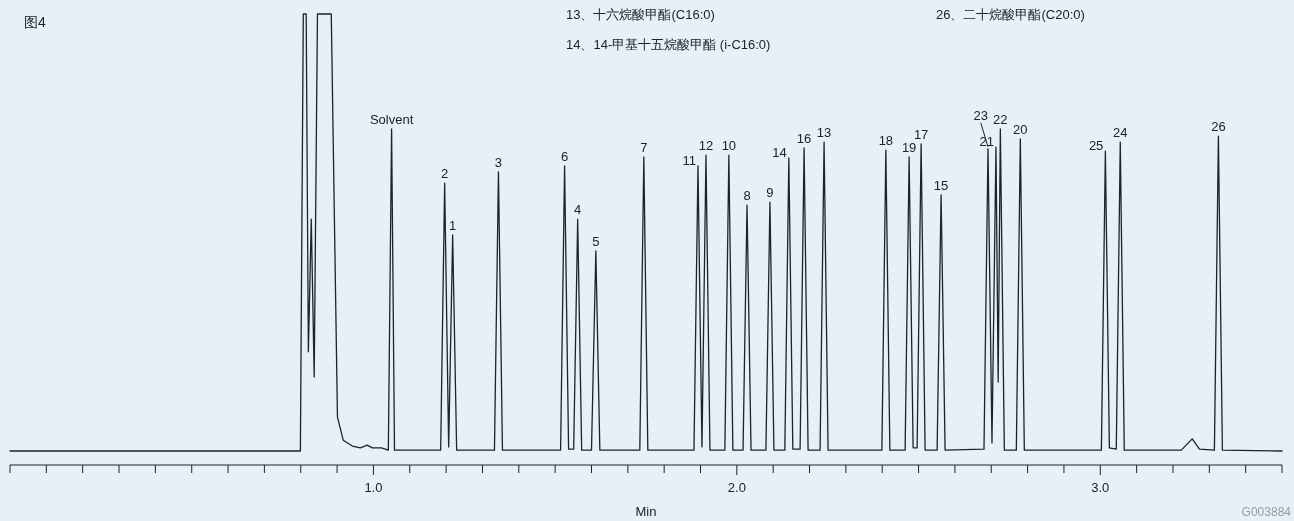  What do you see at coordinates (578, 210) in the screenshot?
I see `annotation: 4` at bounding box center [578, 210].